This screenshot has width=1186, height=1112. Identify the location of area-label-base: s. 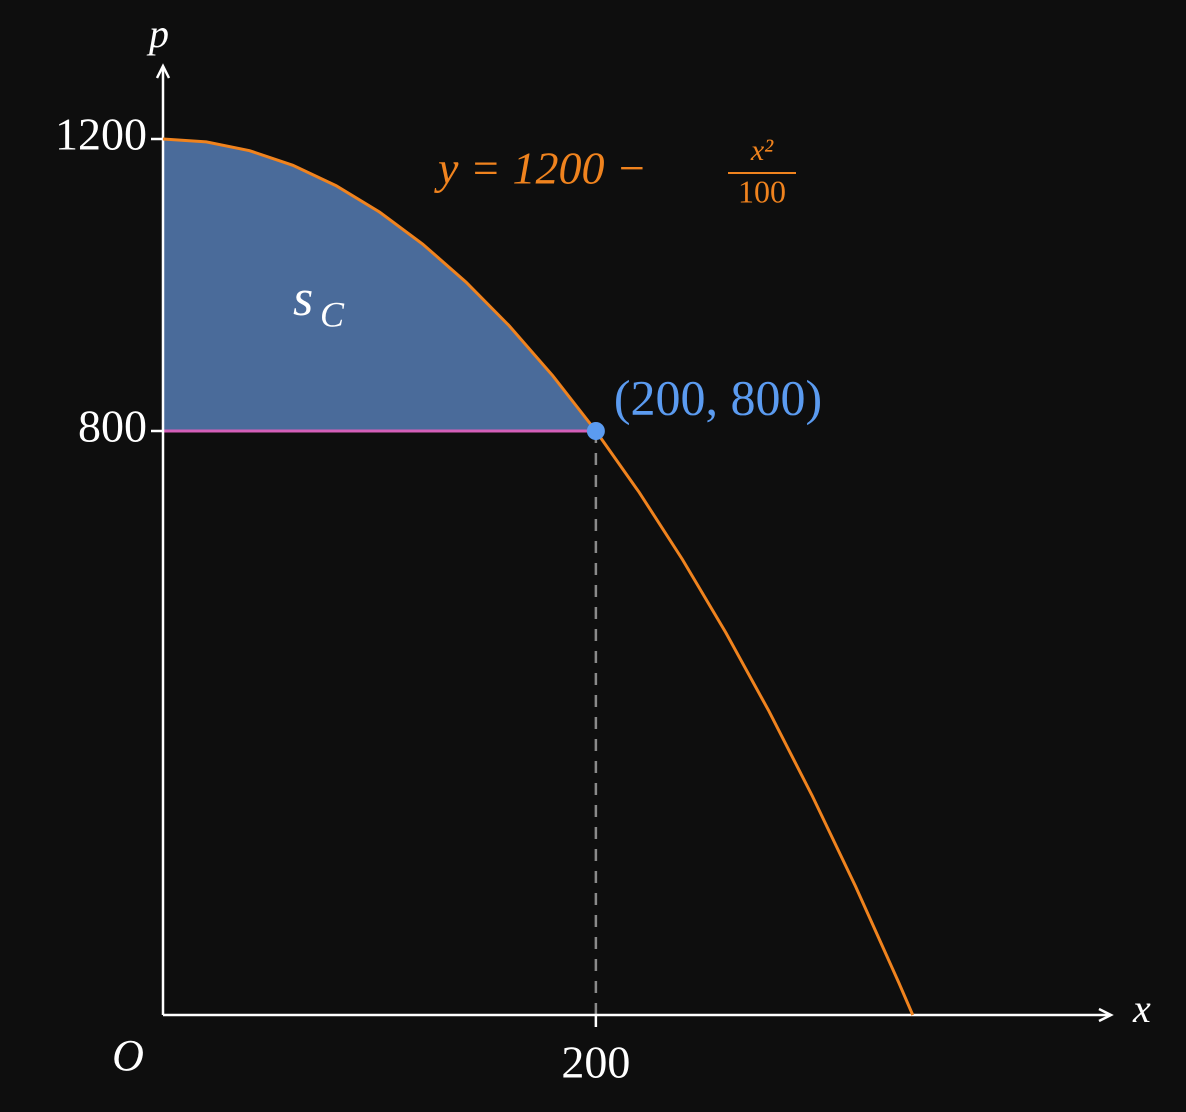
(303, 298).